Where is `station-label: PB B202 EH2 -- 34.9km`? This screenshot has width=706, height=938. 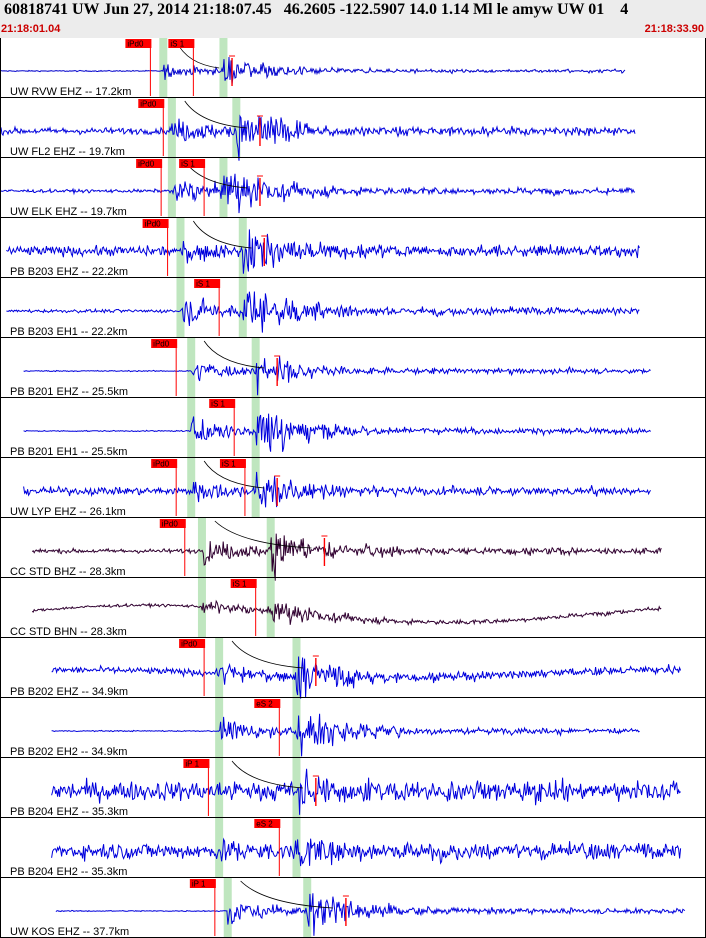
station-label: PB B202 EH2 -- 34.9km is located at coordinates (68, 752).